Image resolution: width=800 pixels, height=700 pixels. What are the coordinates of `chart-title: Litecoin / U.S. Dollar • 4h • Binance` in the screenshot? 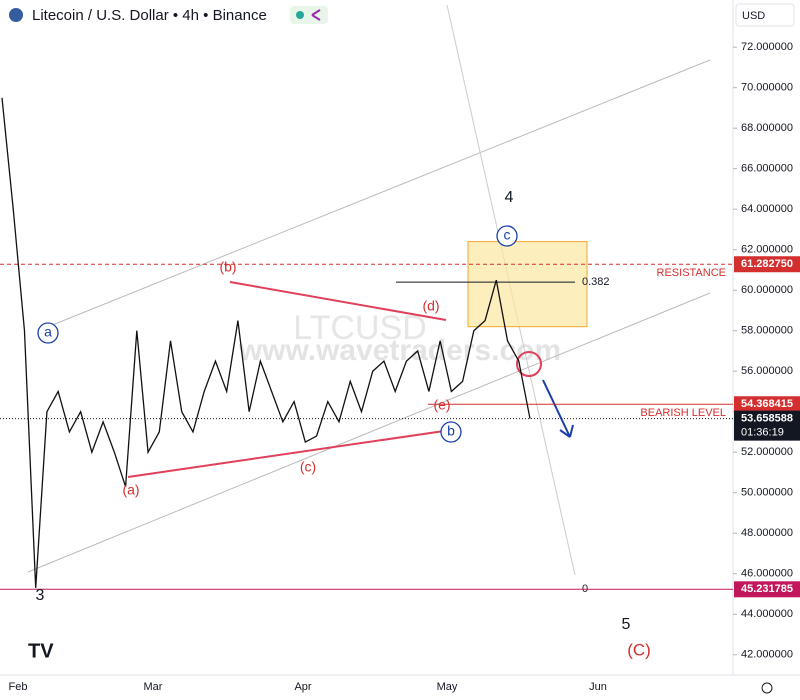 It's located at (149, 15).